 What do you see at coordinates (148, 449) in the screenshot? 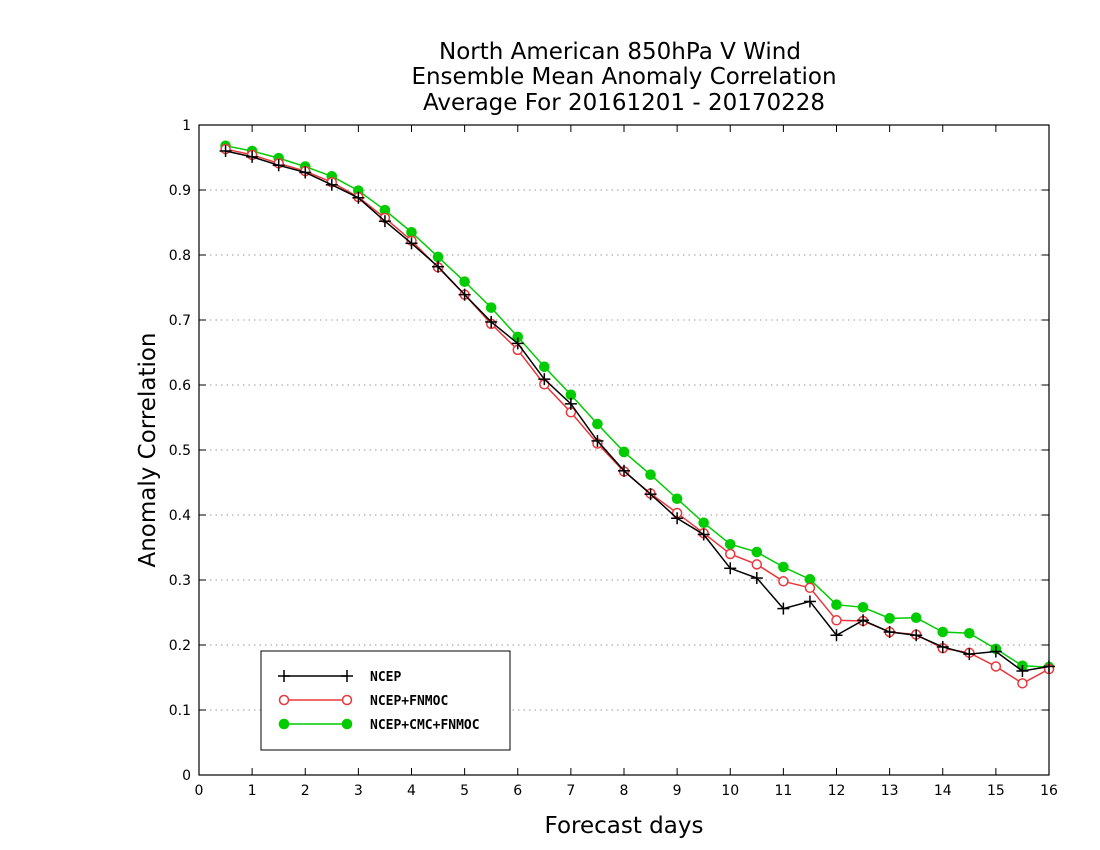
I see `y-axis-label: Anomaly Correlation` at bounding box center [148, 449].